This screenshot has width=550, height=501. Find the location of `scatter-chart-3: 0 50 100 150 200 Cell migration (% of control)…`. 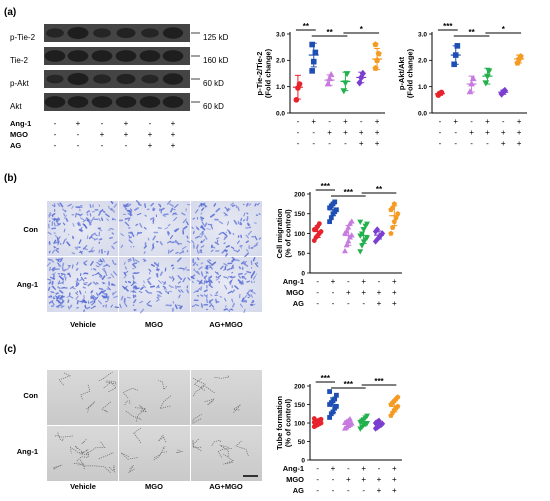

scatter-chart-3: 0 50 100 150 200 Cell migration (% of control)… is located at coordinates (338, 245).